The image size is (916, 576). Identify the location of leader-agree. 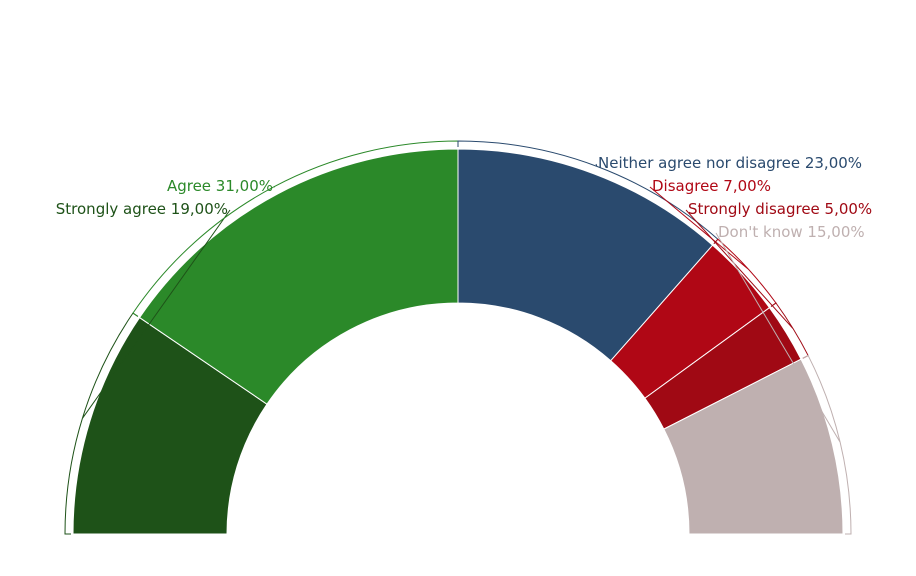
(295, 228).